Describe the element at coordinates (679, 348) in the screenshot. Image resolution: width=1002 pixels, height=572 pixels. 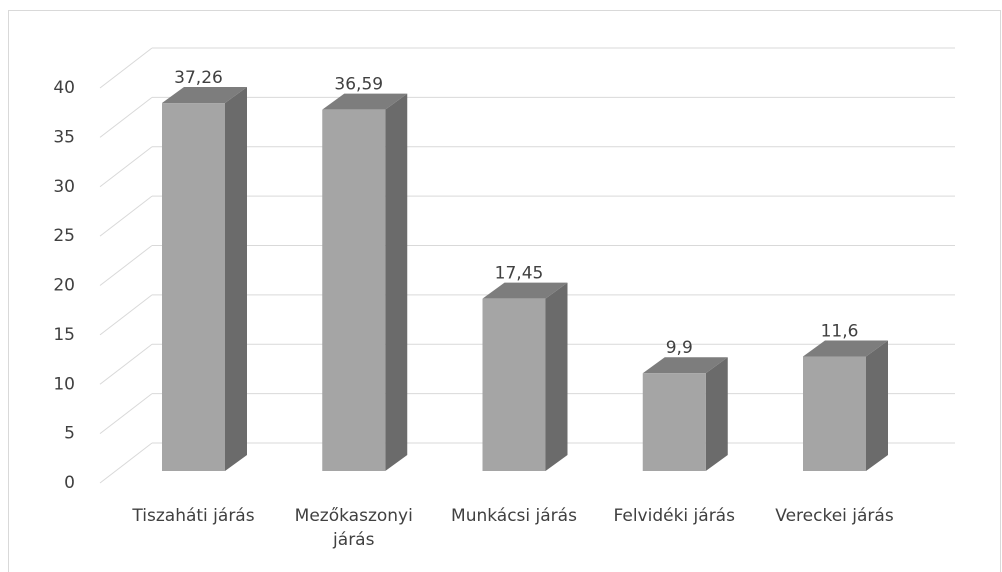
I see `value-label: 9,9` at that location.